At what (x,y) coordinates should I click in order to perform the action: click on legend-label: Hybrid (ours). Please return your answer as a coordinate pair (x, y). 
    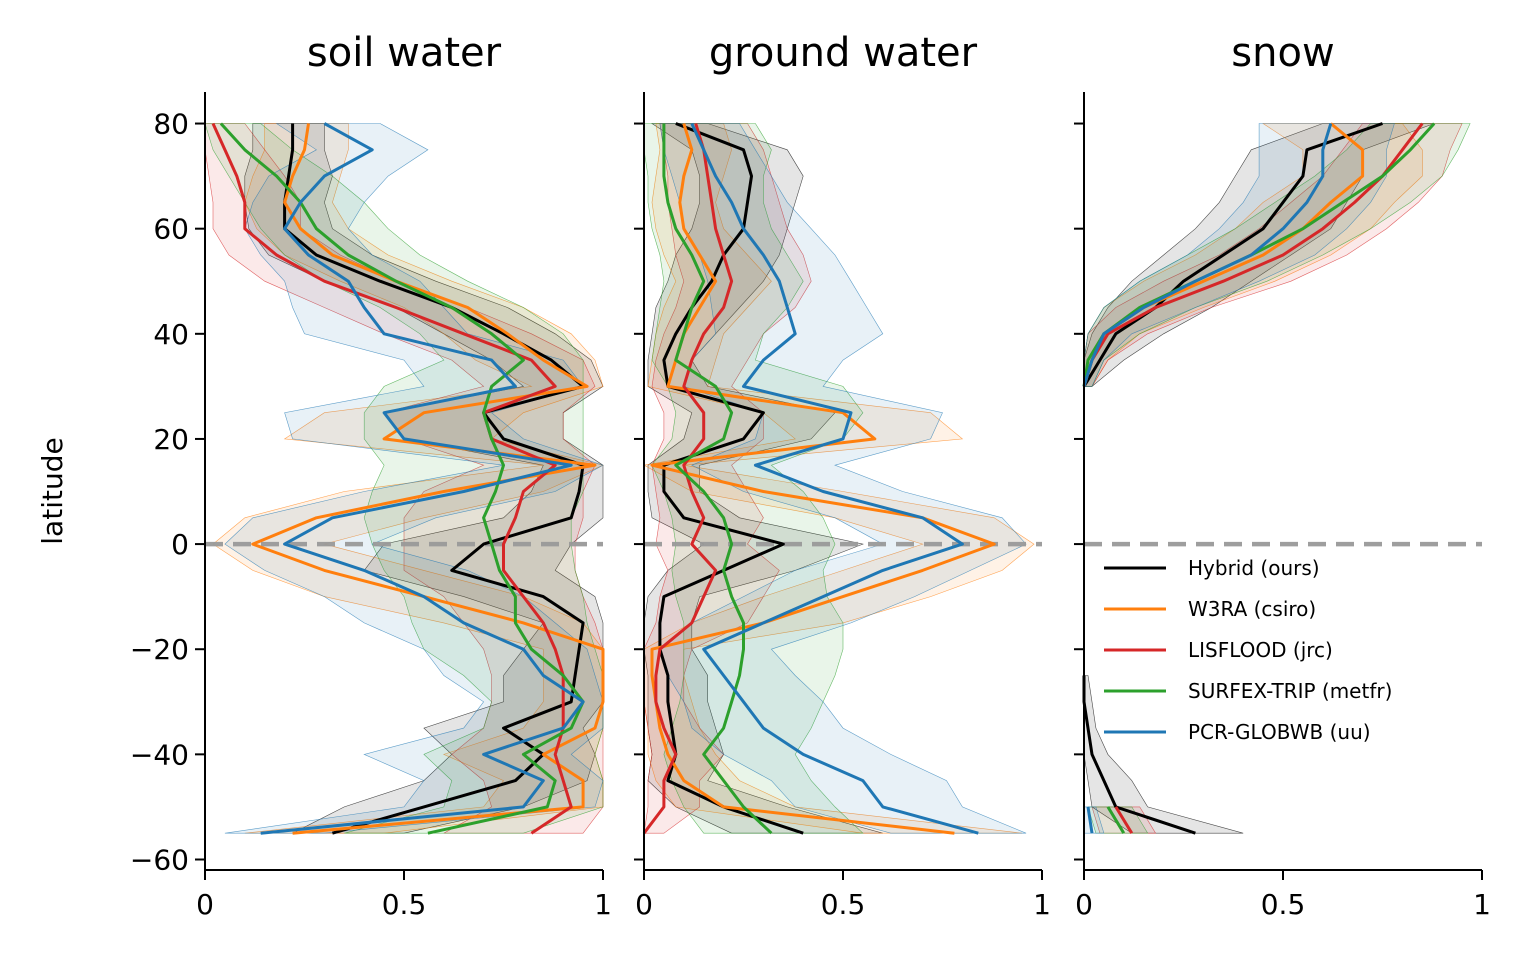
    Looking at the image, I should click on (1254, 568).